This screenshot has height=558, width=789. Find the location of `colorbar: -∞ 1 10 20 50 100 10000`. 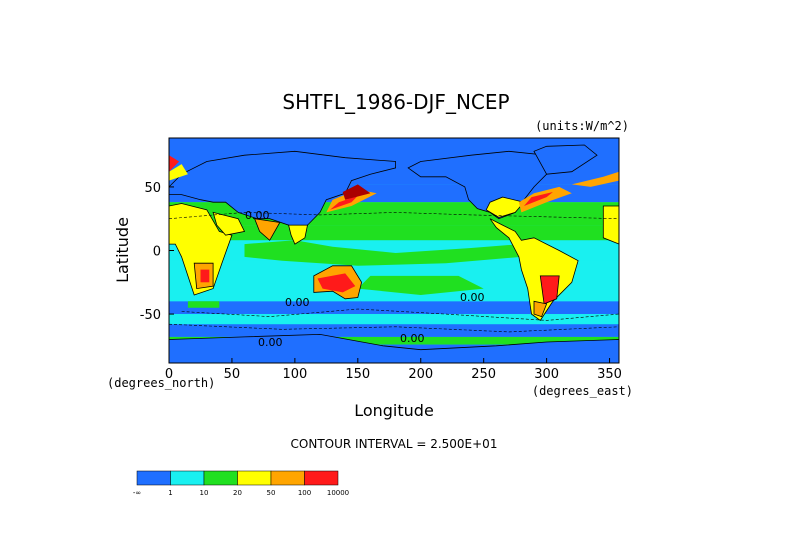

colorbar: -∞ 1 10 20 50 100 10000 is located at coordinates (241, 483).